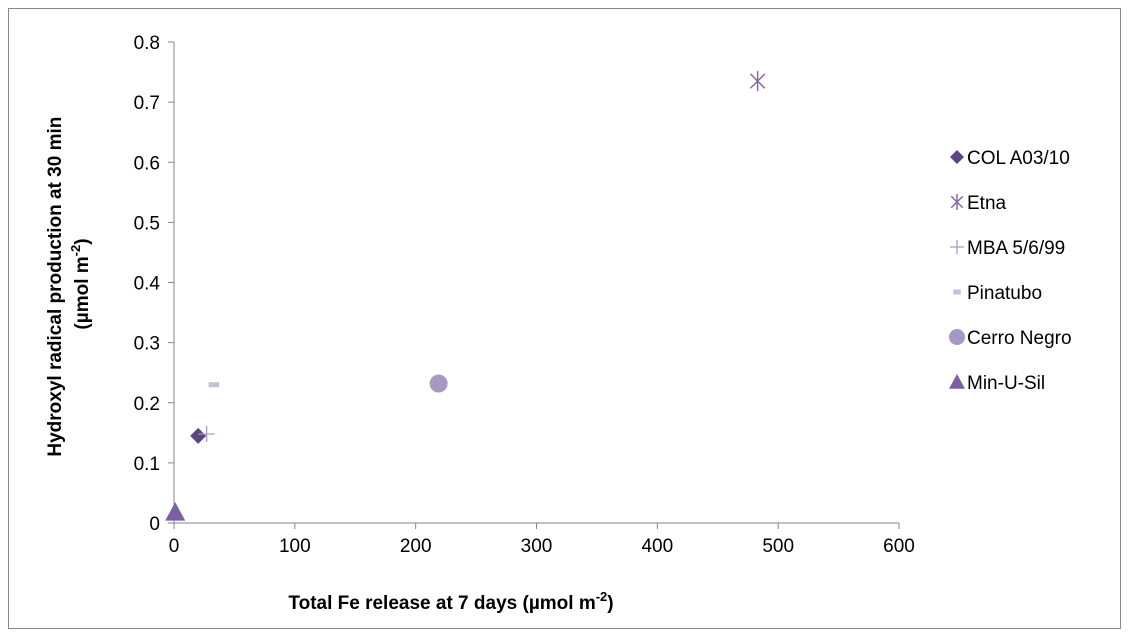  Describe the element at coordinates (147, 103) in the screenshot. I see `y-tick-label: 0.7` at that location.